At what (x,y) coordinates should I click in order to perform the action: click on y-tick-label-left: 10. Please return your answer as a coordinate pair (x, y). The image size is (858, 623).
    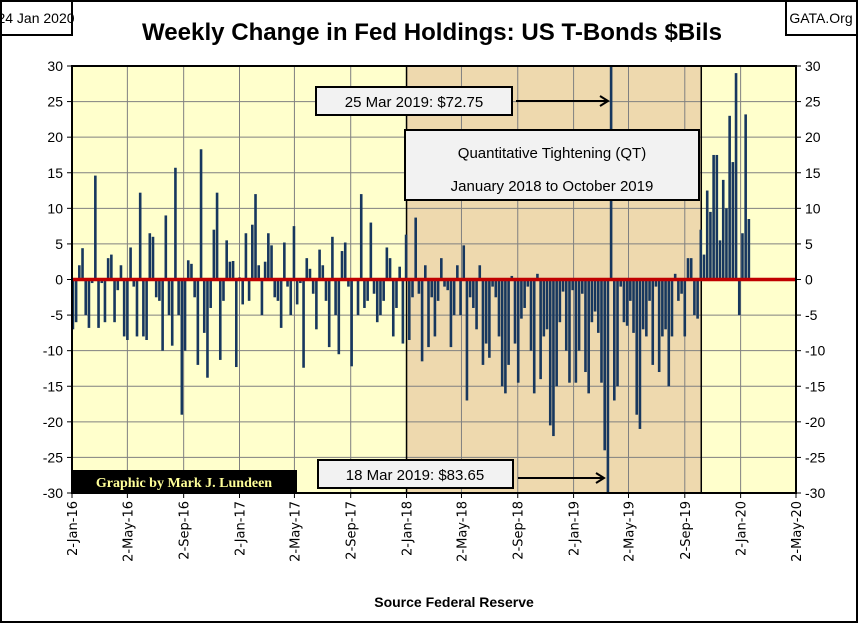
    Looking at the image, I should click on (55, 208).